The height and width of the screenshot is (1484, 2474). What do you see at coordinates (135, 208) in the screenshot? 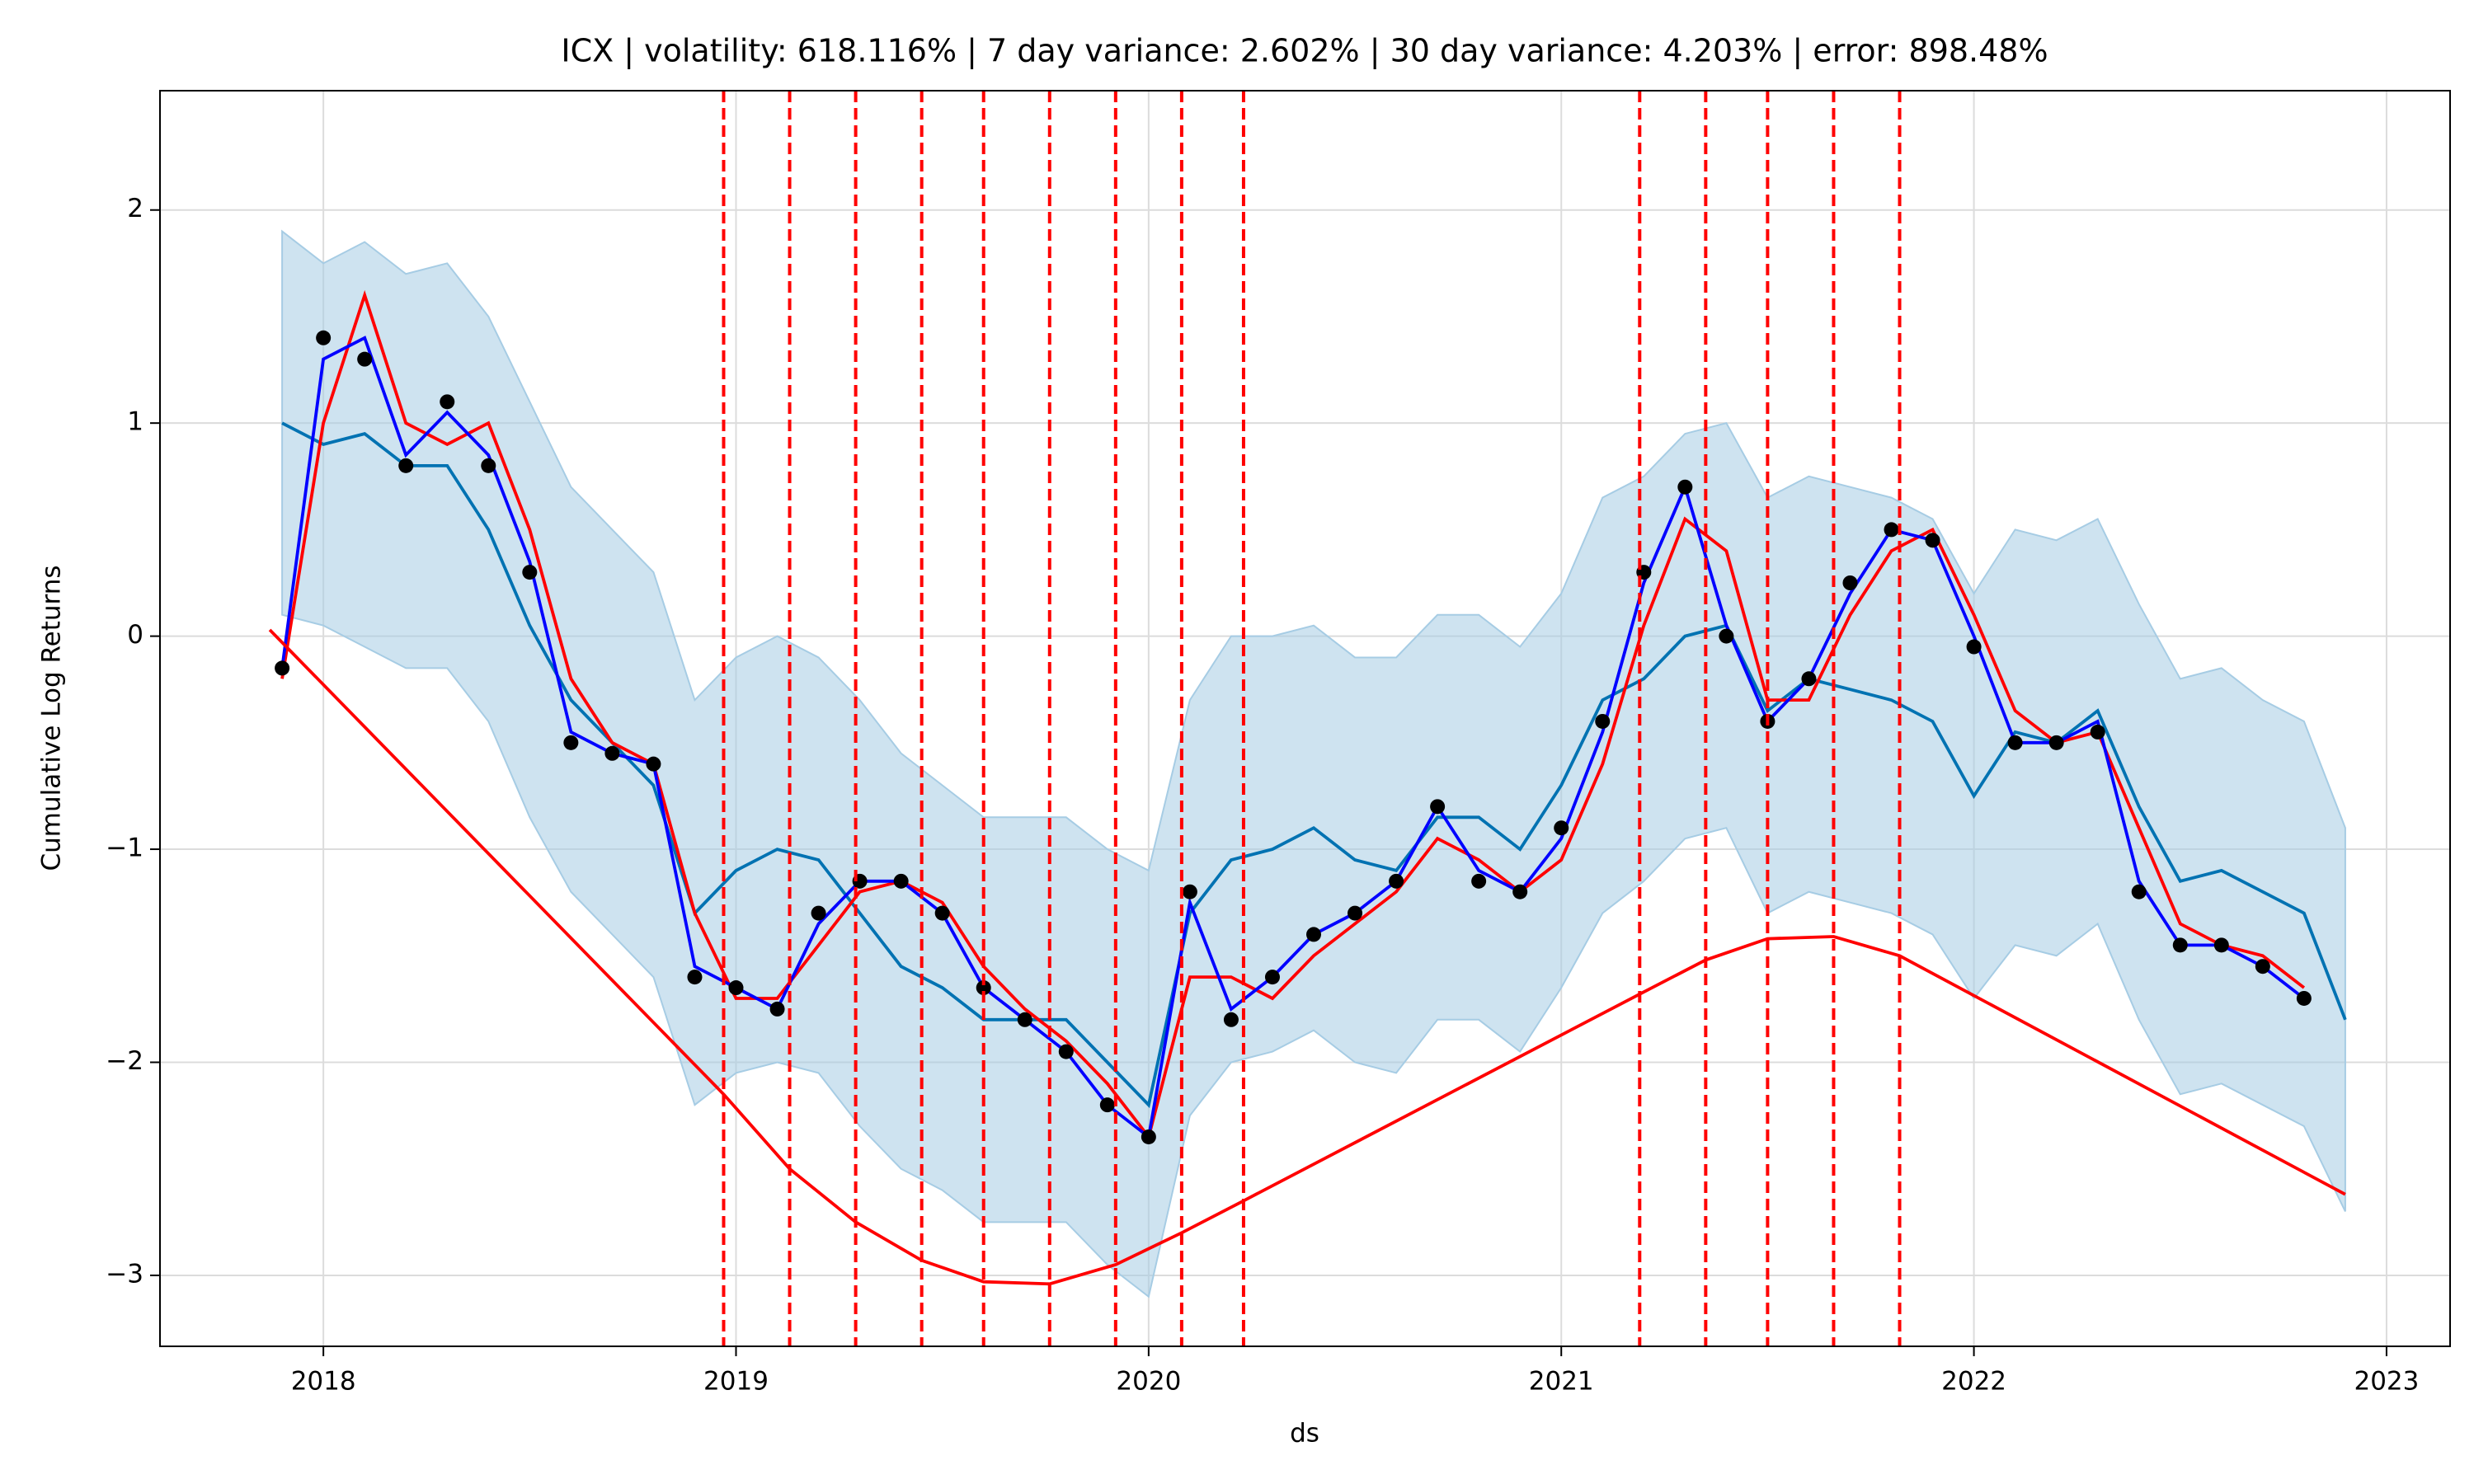
I see `y-tick-label: 2` at bounding box center [135, 208].